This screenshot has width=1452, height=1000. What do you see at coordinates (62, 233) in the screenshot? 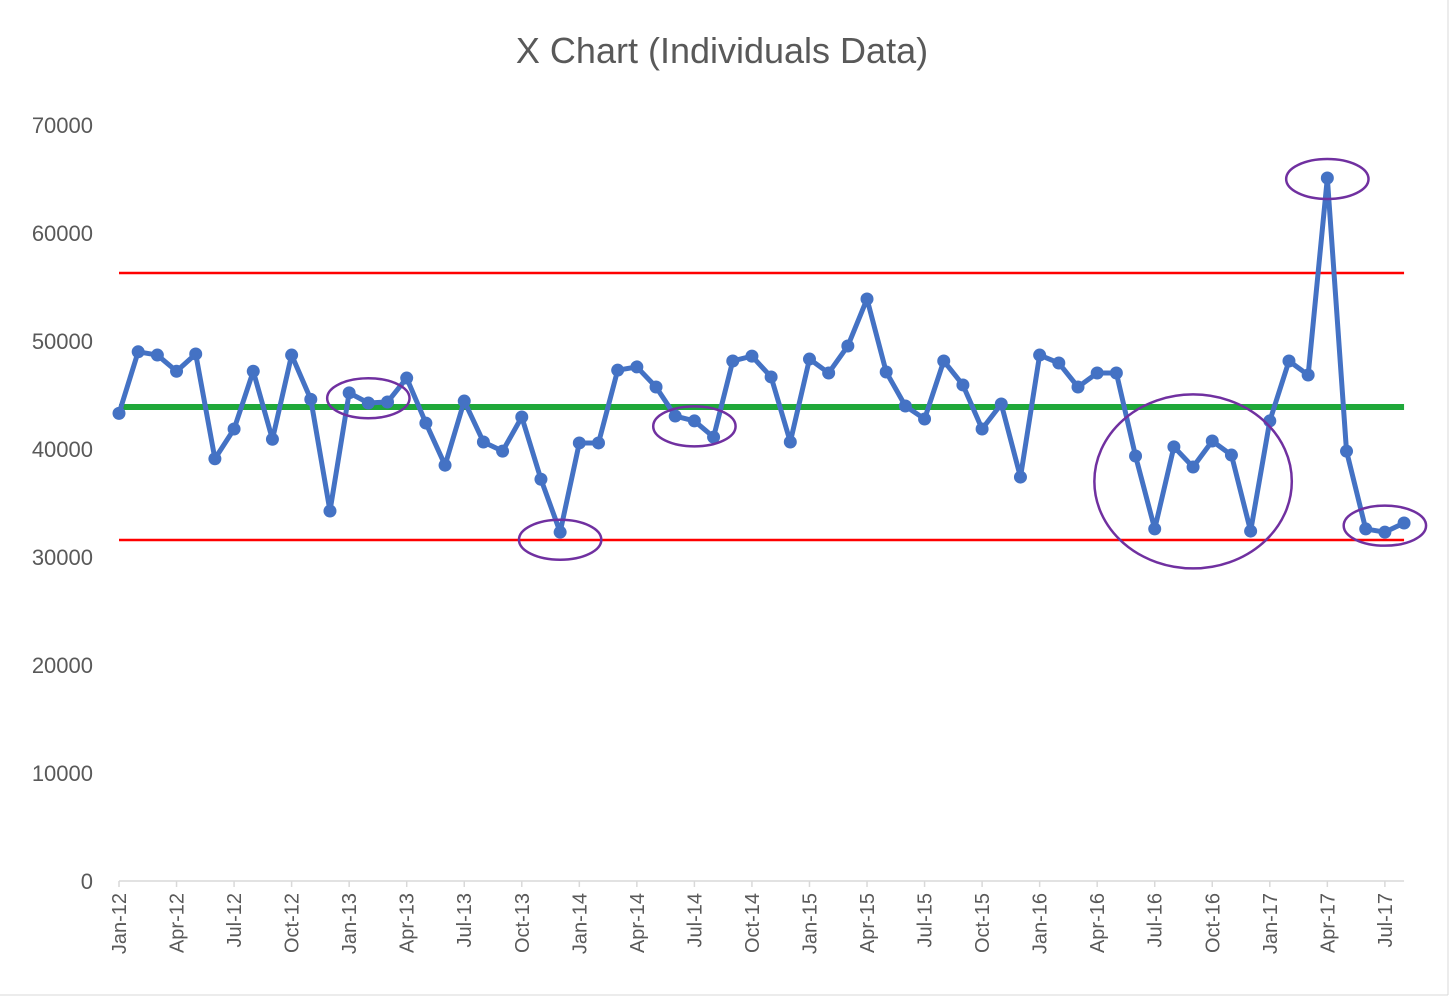
I see `y-tick-label: 60000` at bounding box center [62, 233].